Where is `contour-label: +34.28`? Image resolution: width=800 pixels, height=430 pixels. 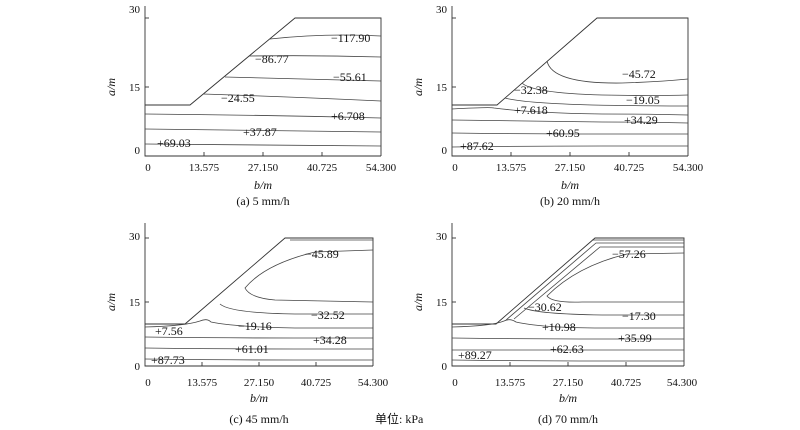
contour-label: +34.28 is located at coordinates (330, 340).